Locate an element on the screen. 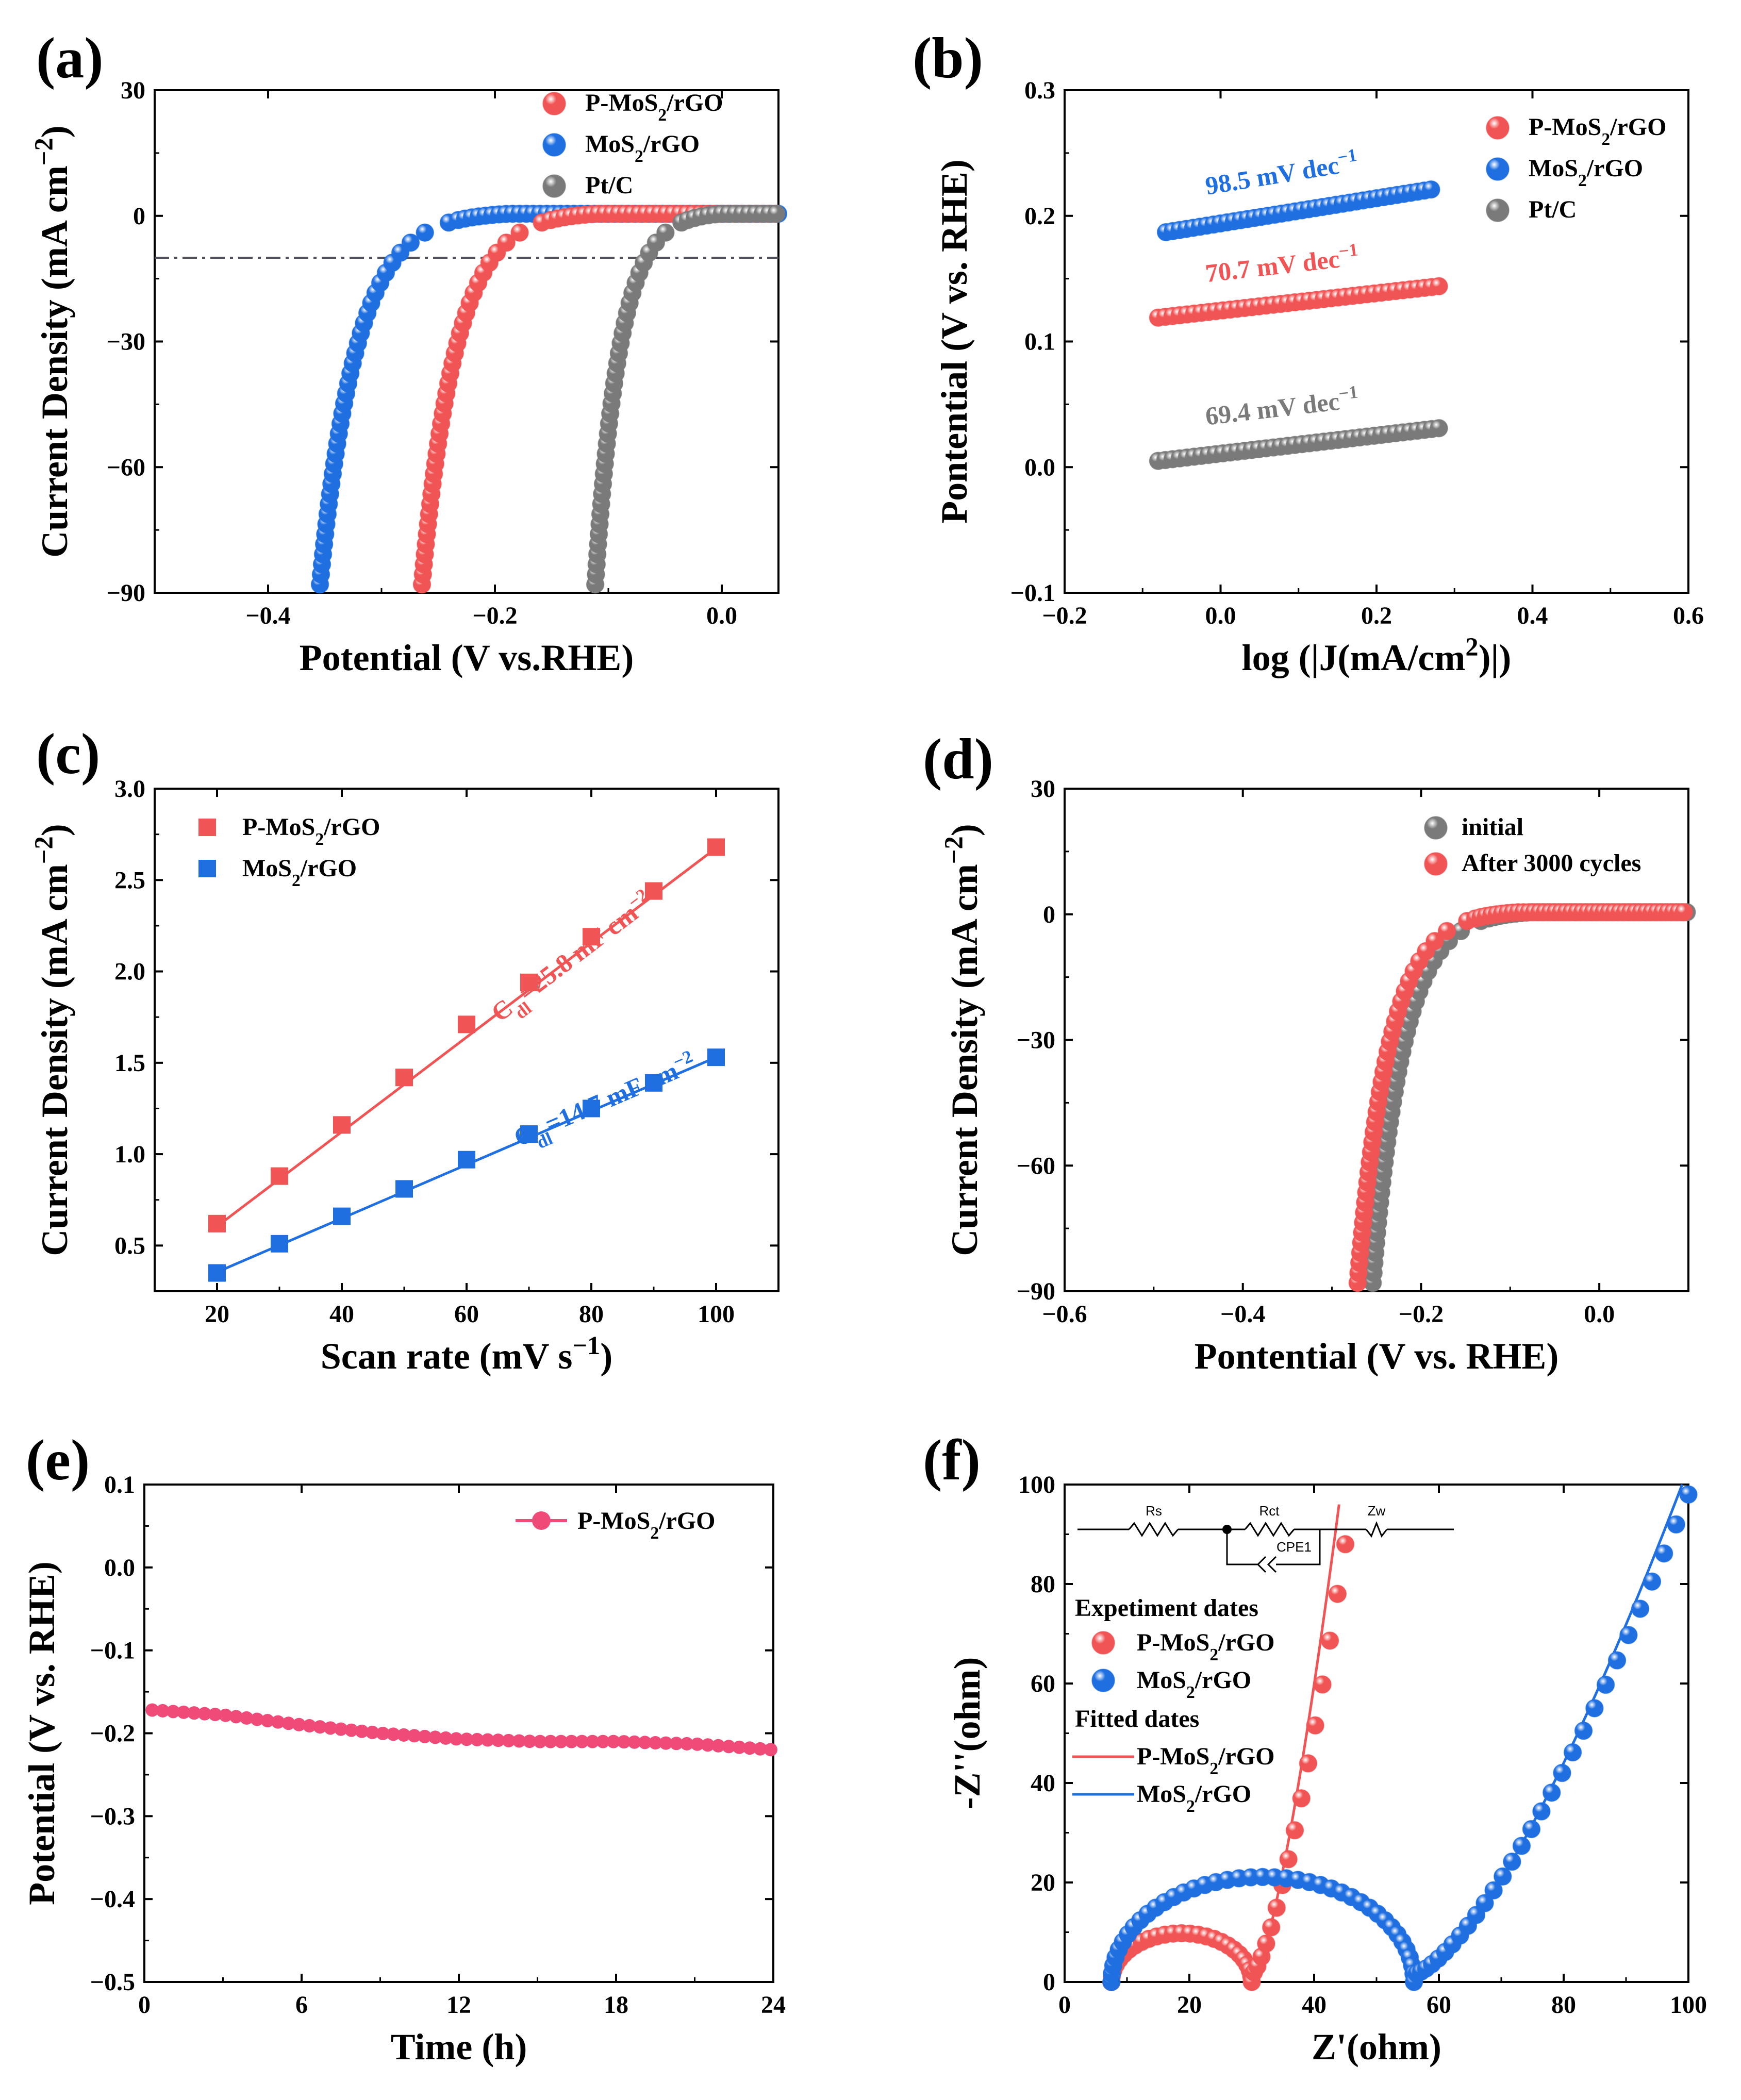 The width and height of the screenshot is (1741, 2100). y-tick-label-part: 0.3 is located at coordinates (1039, 90).